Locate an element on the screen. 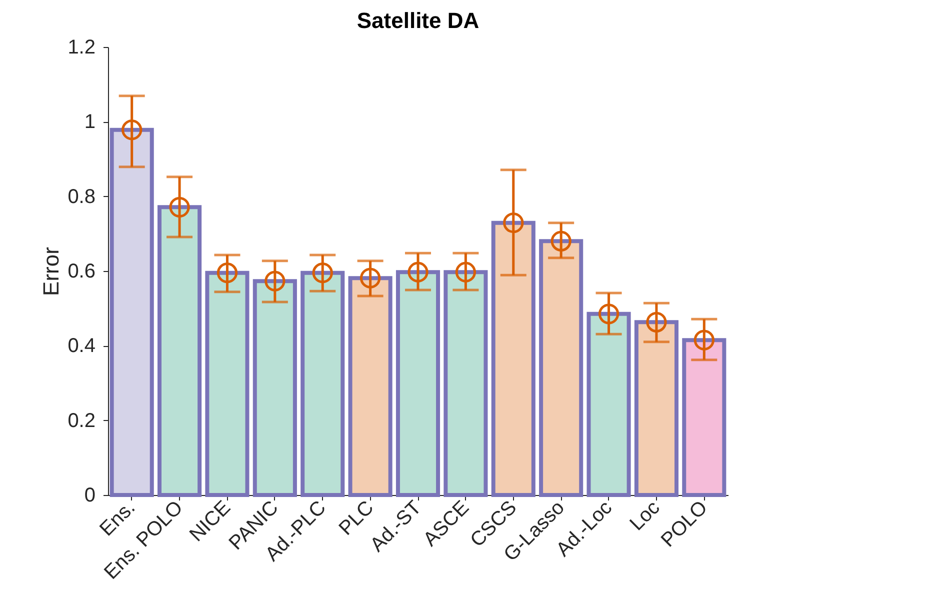  y-tick-label: 0.4 is located at coordinates (82, 346).